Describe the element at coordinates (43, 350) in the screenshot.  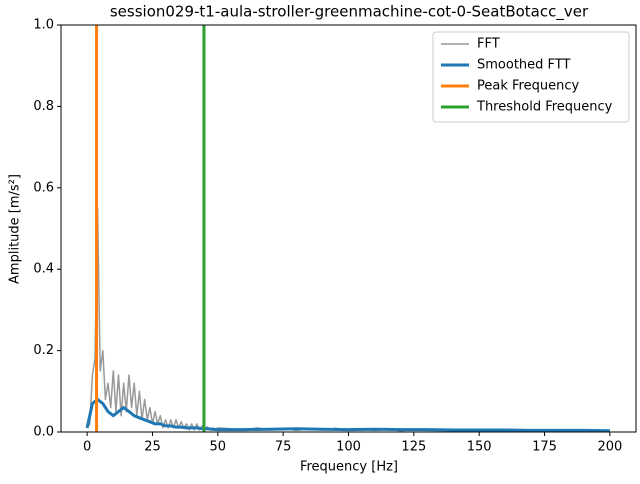
I see `y-tick-label: 0.2` at that location.